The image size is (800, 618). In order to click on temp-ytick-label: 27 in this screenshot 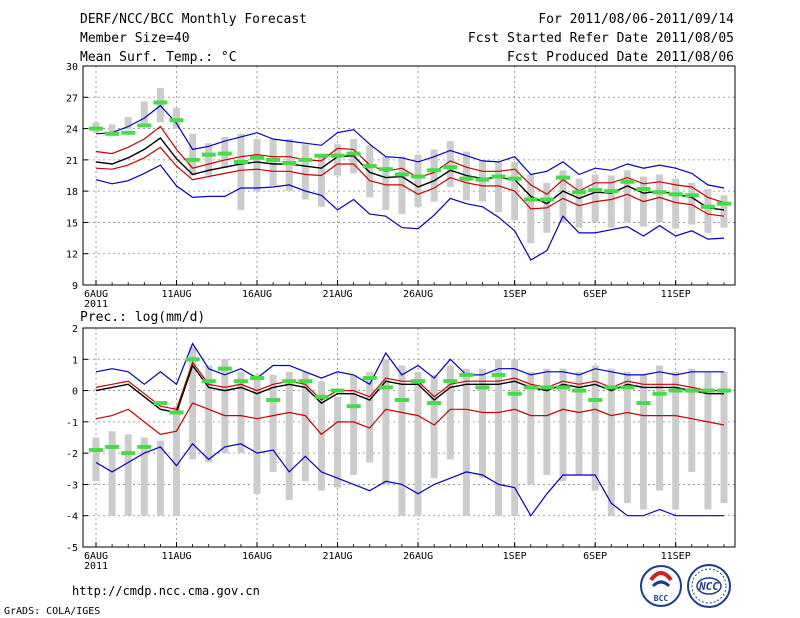, I will do `click(72, 98)`.